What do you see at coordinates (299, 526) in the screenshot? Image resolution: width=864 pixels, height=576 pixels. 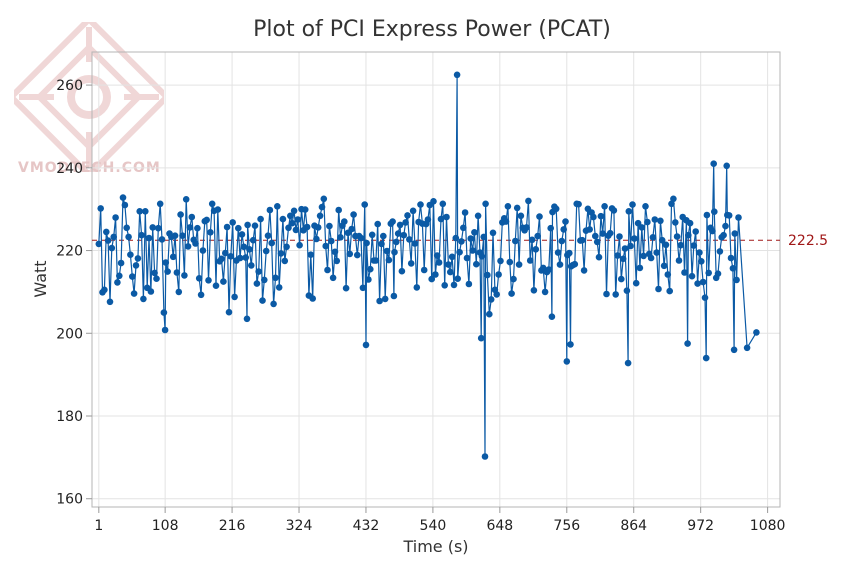 I see `x-tick-label: 324` at bounding box center [299, 526].